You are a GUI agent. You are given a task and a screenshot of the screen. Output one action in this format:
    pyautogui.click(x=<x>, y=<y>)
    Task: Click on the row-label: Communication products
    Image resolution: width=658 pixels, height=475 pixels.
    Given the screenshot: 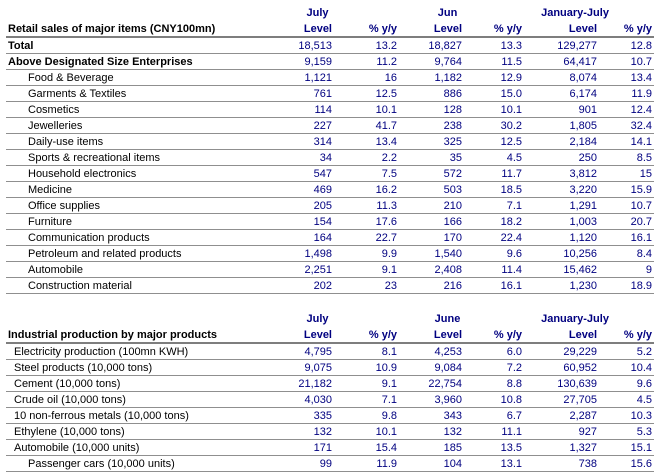 What is the action you would take?
    pyautogui.click(x=135, y=237)
    